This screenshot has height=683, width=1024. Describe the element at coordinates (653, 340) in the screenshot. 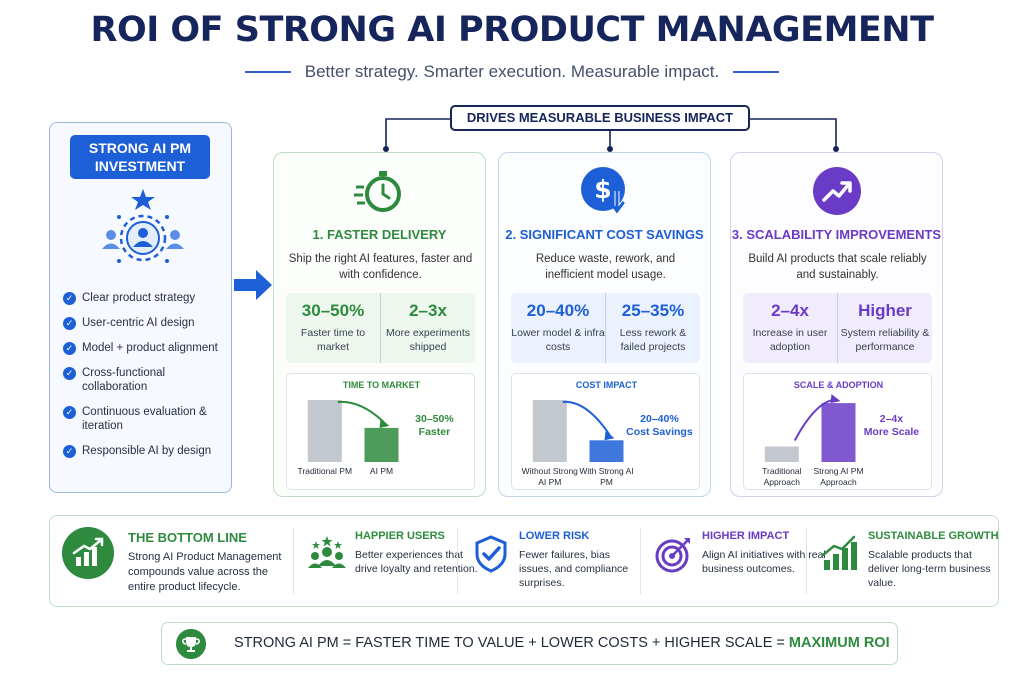

I see `stat-label: Less rework & failed projects` at that location.